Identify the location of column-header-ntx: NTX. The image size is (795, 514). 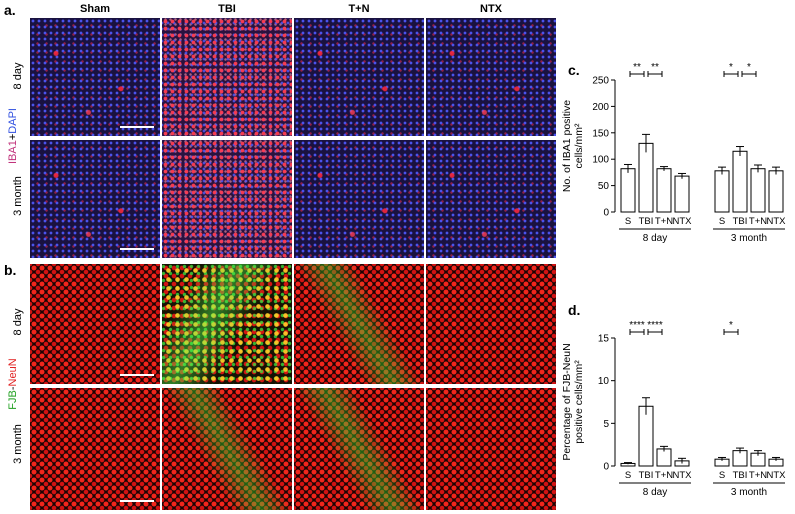
(491, 9).